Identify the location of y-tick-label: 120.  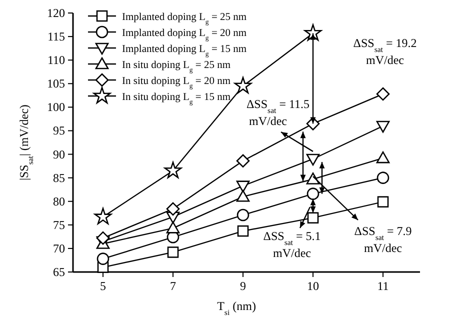
(56, 13).